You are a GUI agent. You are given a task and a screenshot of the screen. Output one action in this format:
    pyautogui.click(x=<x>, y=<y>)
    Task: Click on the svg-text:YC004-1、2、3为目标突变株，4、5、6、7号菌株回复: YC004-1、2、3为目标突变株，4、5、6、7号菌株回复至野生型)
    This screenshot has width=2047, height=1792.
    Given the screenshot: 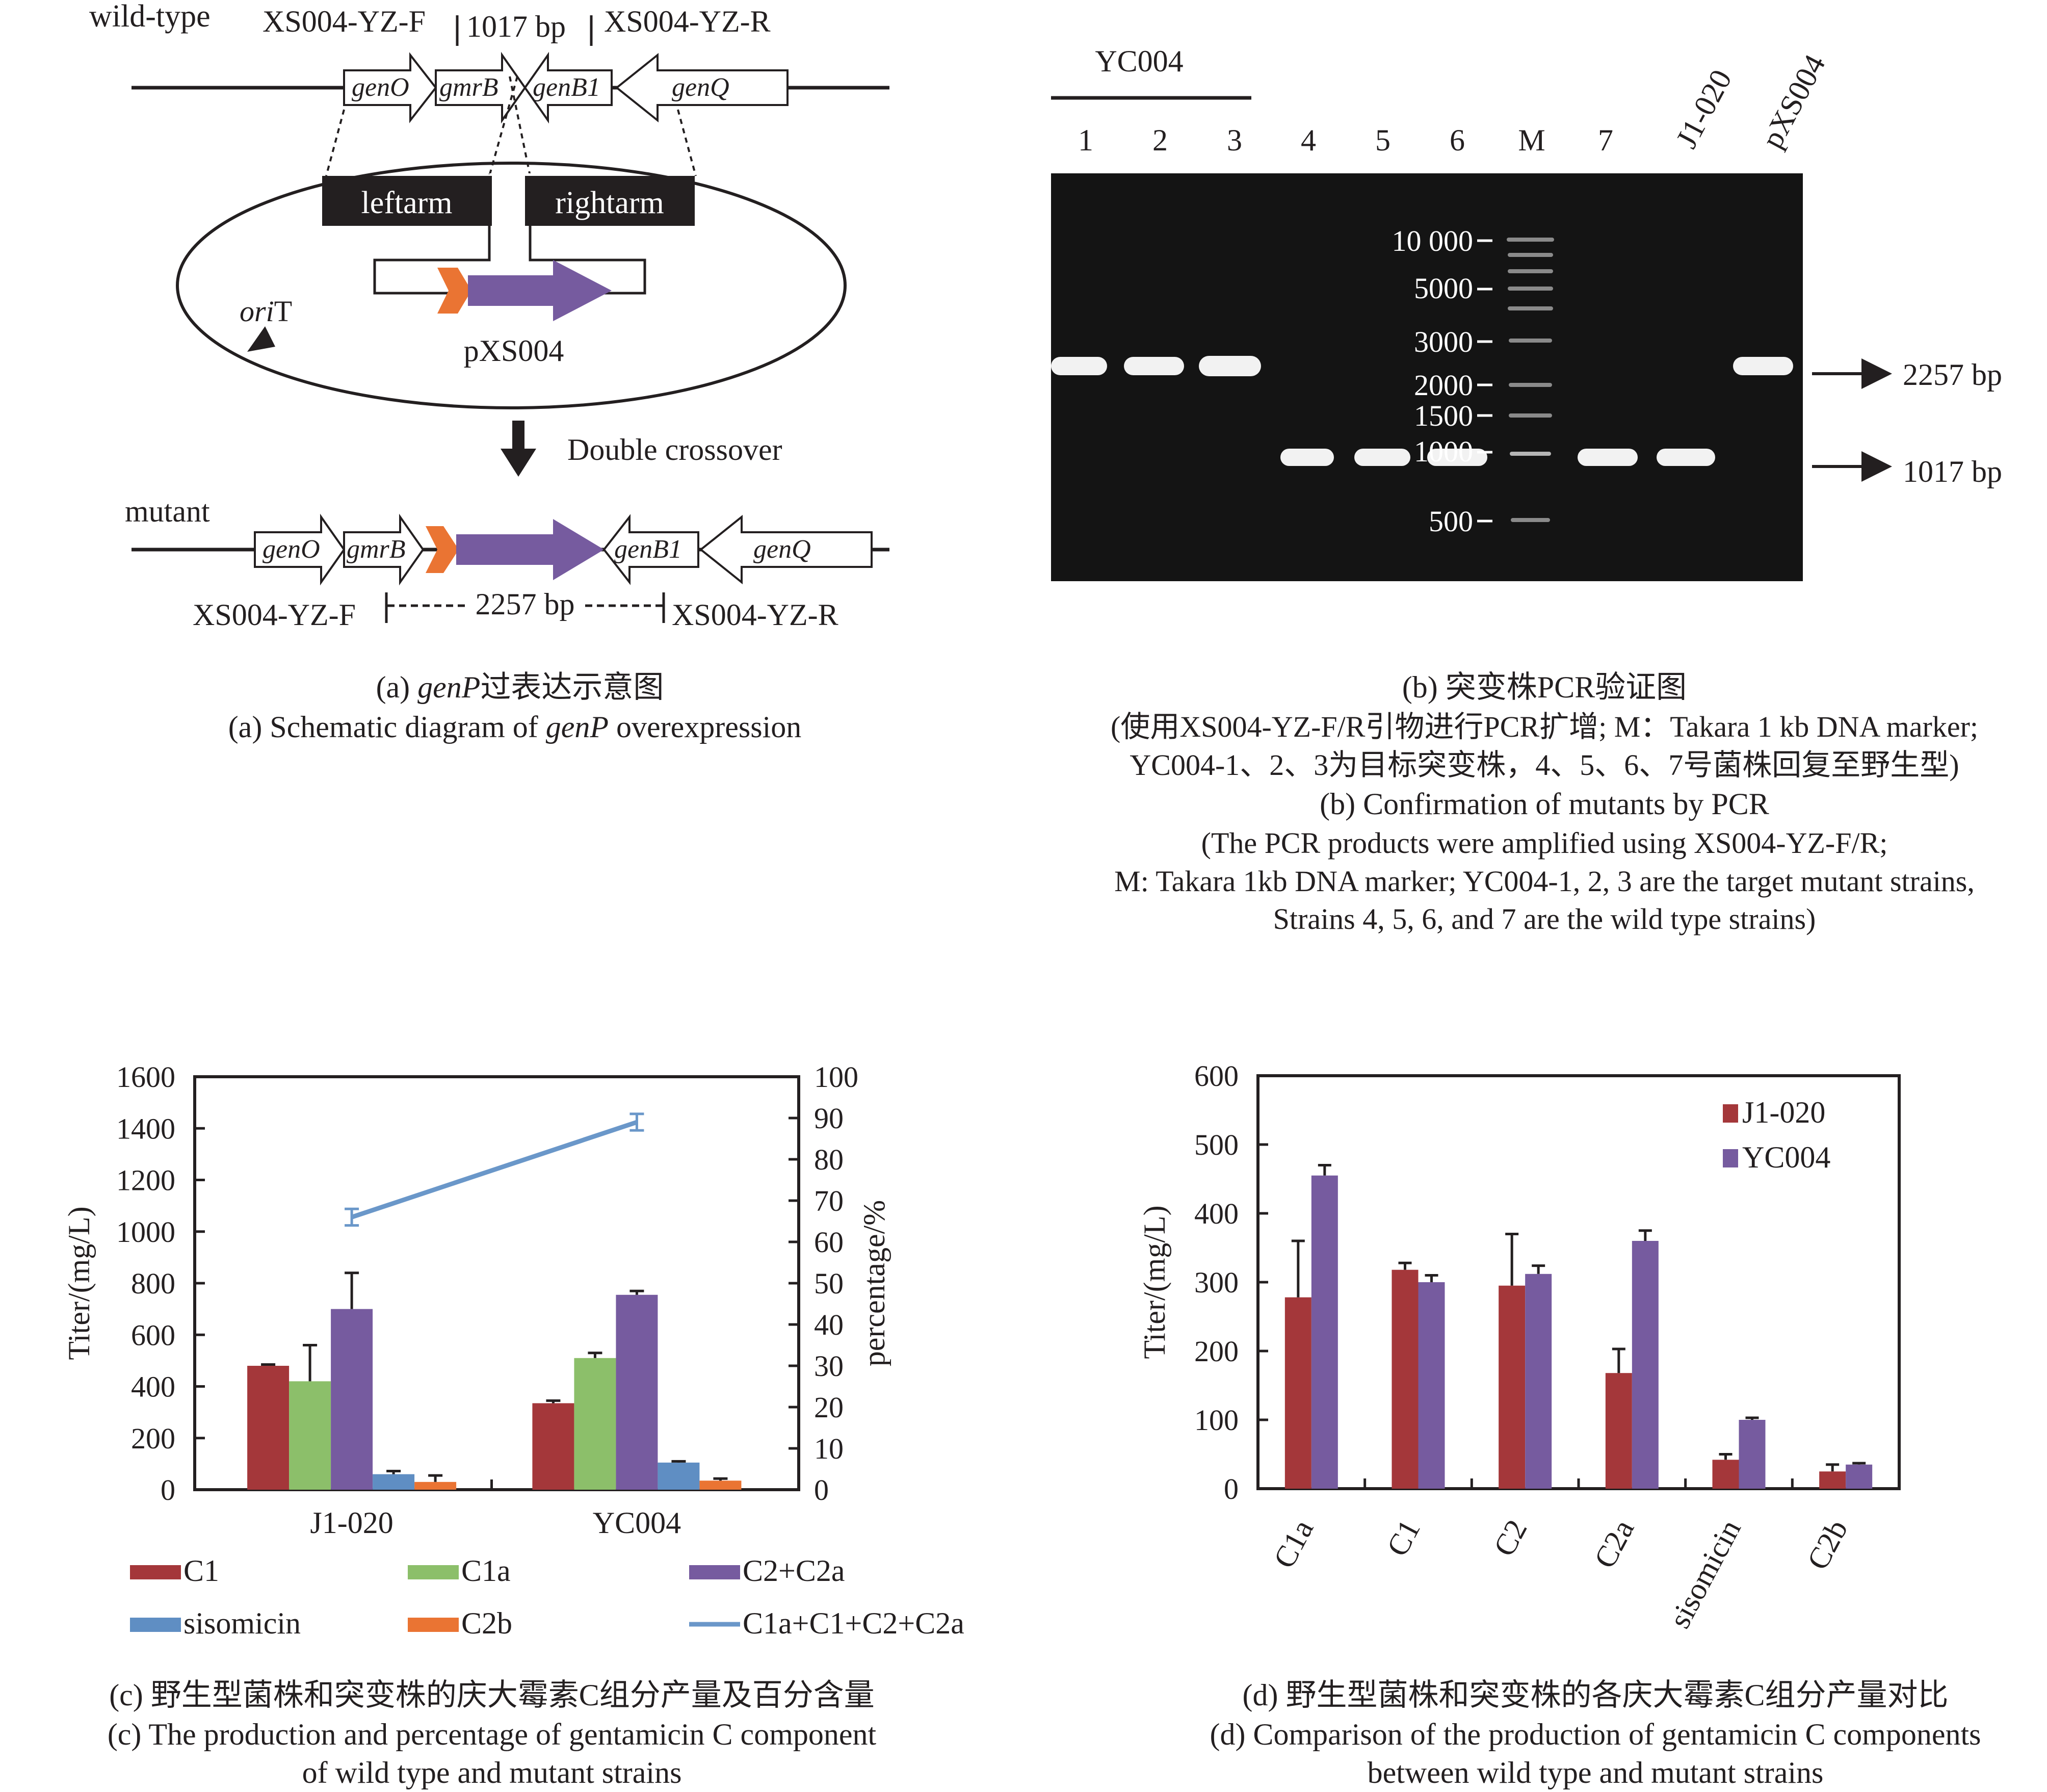 What is the action you would take?
    pyautogui.click(x=1545, y=765)
    